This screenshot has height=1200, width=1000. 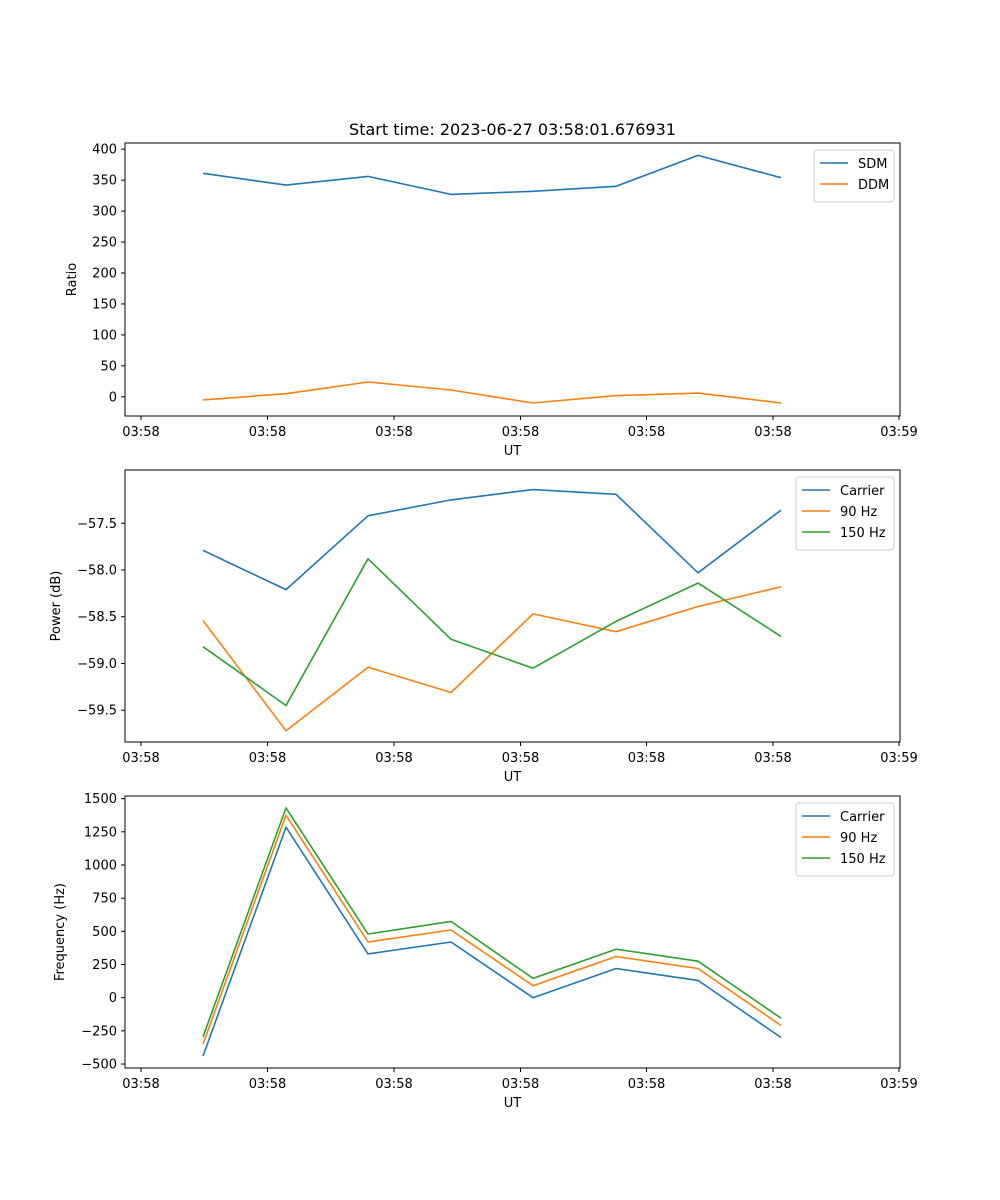 What do you see at coordinates (97, 664) in the screenshot?
I see `y-tick-label: −59.0` at bounding box center [97, 664].